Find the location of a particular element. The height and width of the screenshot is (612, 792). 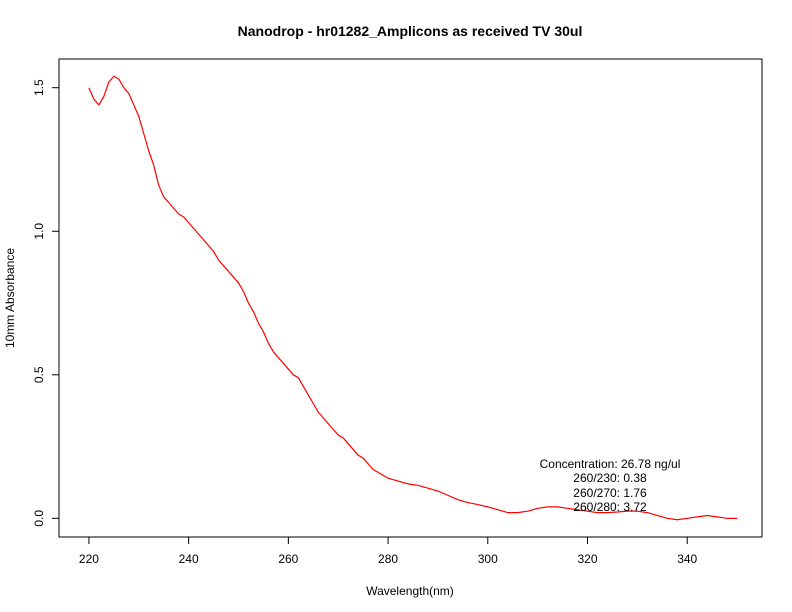

concentration-annotation: Concentration: 26.78 ng/ul is located at coordinates (610, 464).